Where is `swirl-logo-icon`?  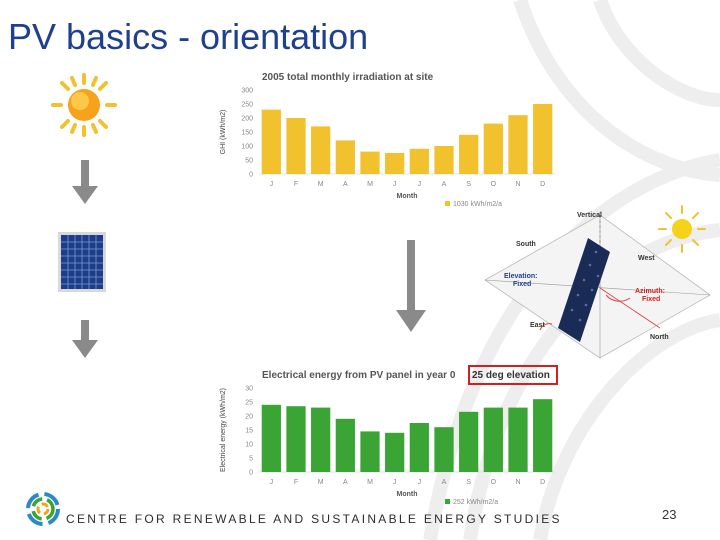 swirl-logo-icon is located at coordinates (43, 509).